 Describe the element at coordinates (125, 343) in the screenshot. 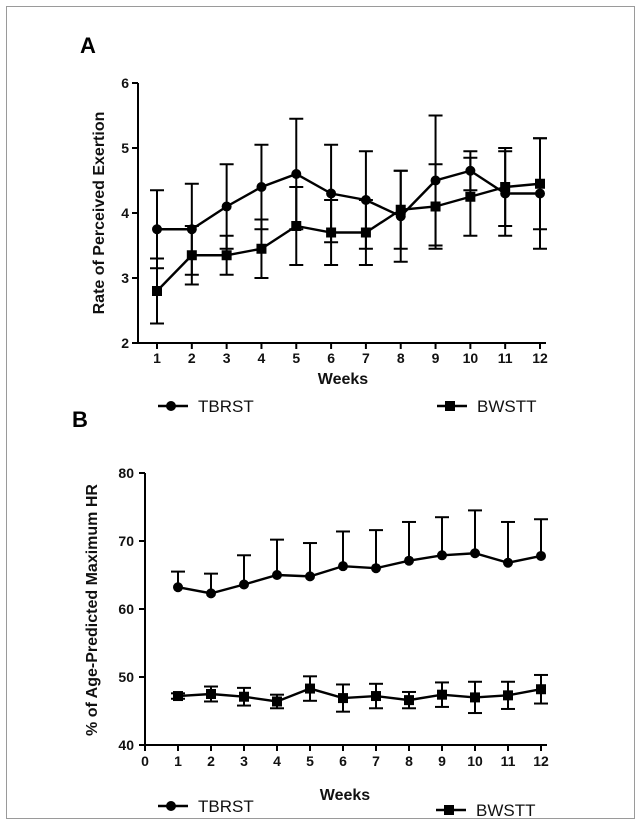

I see `y-tick-label: 2` at that location.